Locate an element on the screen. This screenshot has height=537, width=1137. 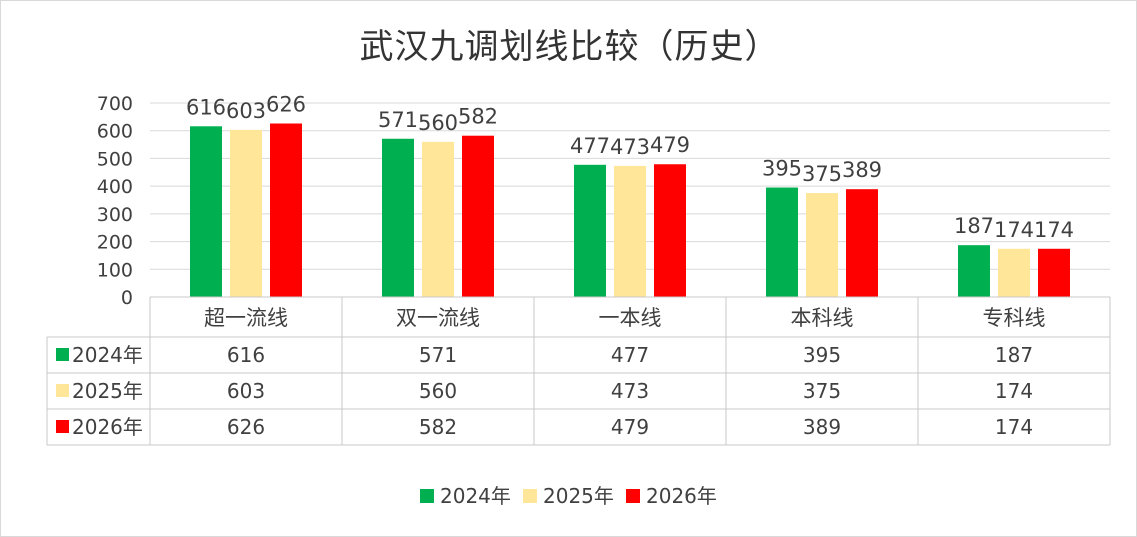
table-cell: 395 is located at coordinates (822, 355).